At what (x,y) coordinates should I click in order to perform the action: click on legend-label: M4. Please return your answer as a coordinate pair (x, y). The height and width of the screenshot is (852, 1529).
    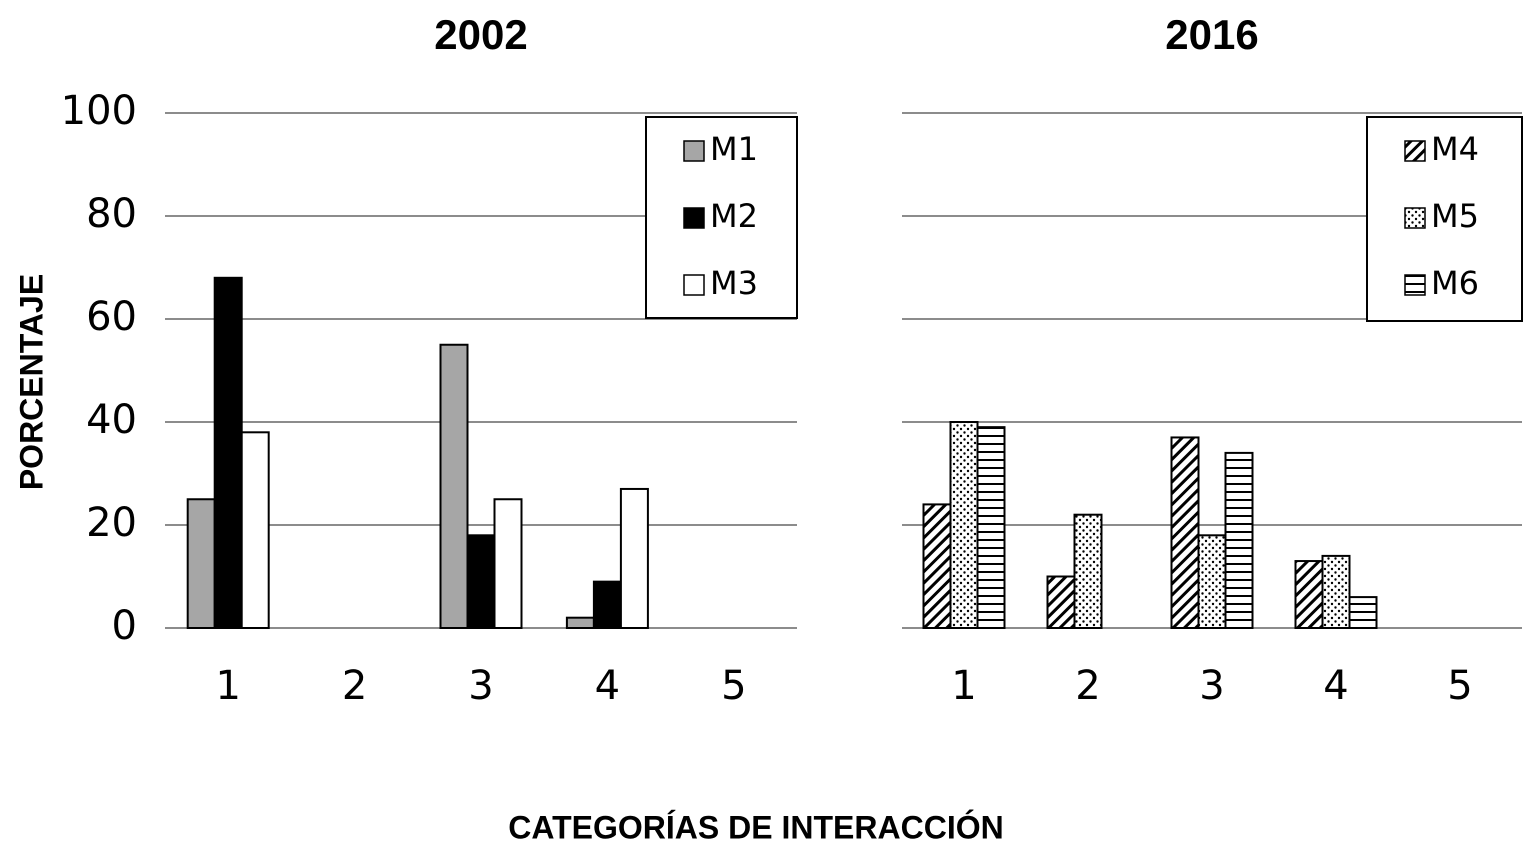
    Looking at the image, I should click on (1455, 149).